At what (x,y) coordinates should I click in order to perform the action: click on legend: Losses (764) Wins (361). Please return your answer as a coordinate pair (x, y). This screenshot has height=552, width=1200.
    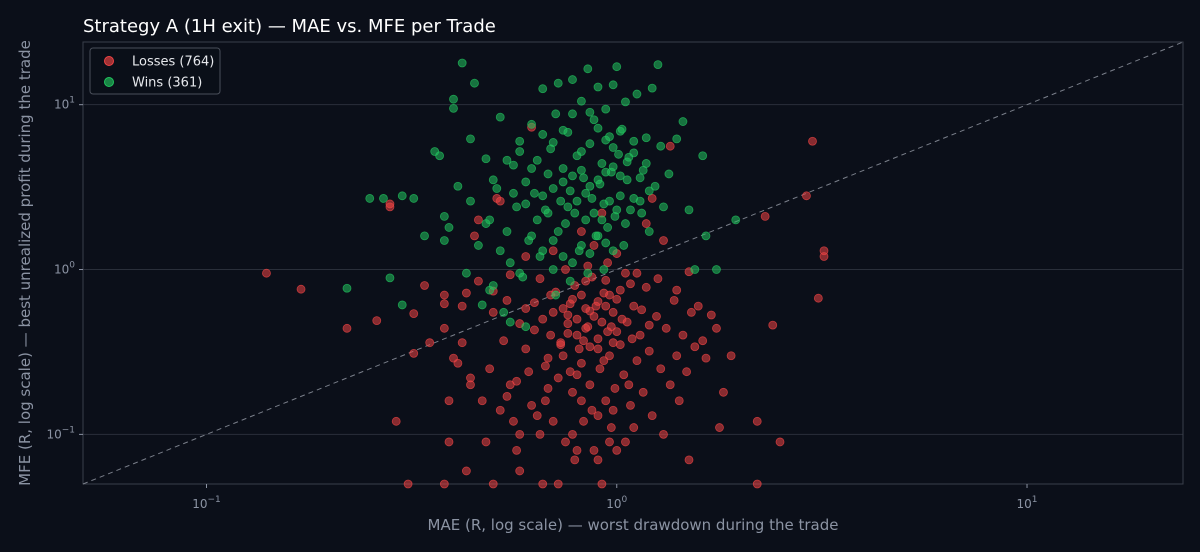
    Looking at the image, I should click on (155, 71).